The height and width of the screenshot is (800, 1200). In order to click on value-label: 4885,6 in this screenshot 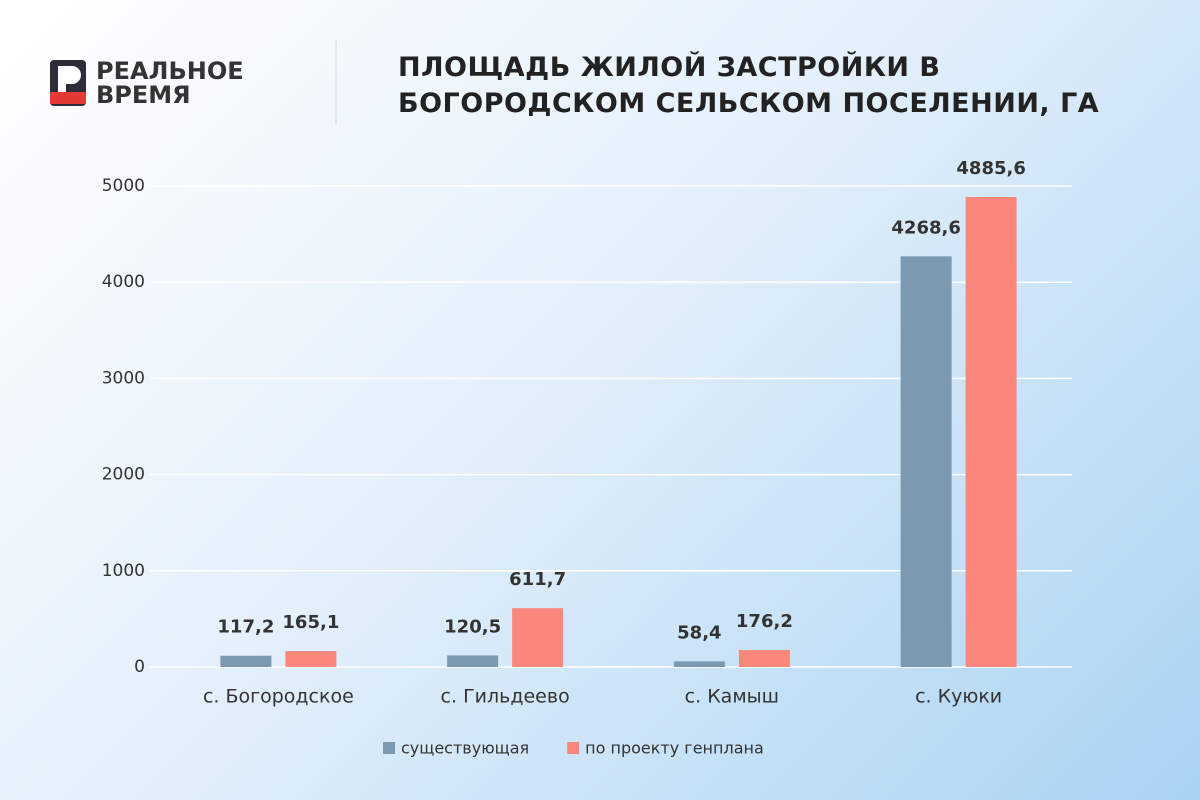, I will do `click(990, 168)`.